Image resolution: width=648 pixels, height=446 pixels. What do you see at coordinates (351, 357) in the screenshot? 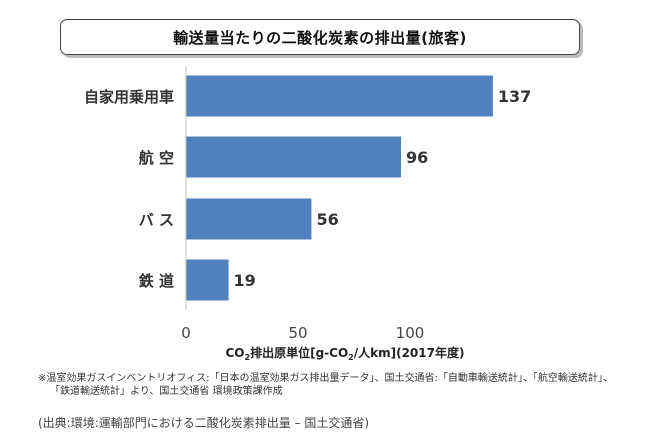
I see `x-axis-label-sub2: 2` at bounding box center [351, 357].